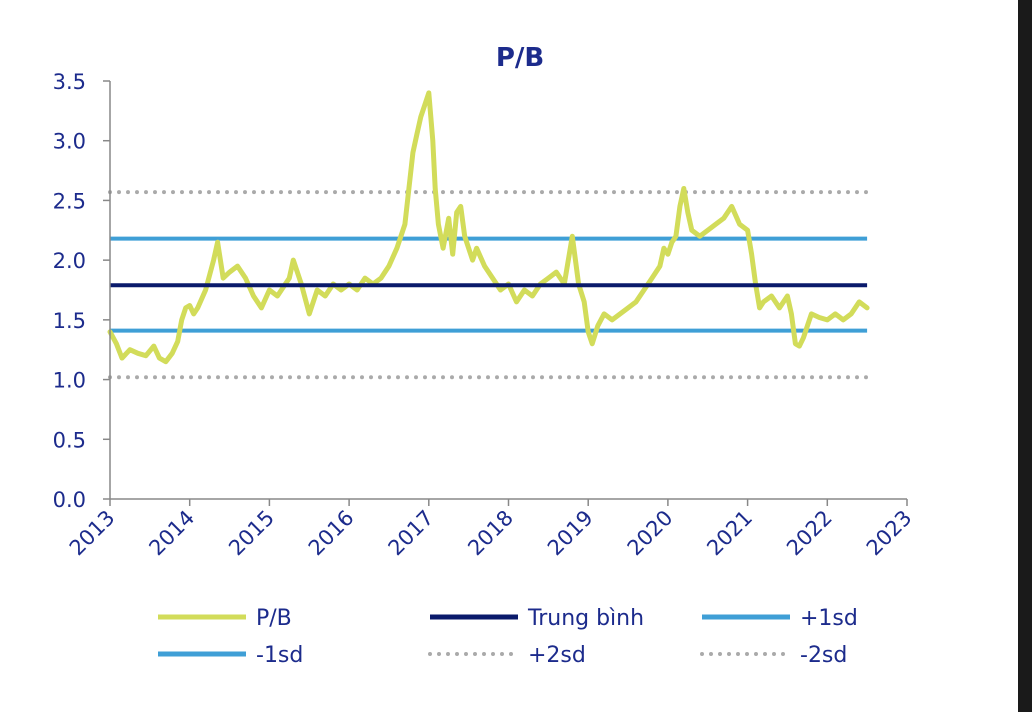  I want to click on y-tick-label: 2.0, so click(69, 261).